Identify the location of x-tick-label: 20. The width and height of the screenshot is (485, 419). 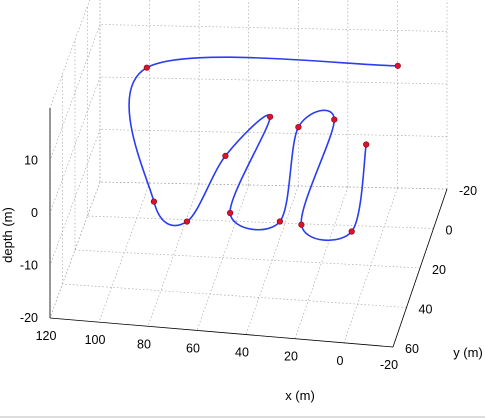
(291, 357).